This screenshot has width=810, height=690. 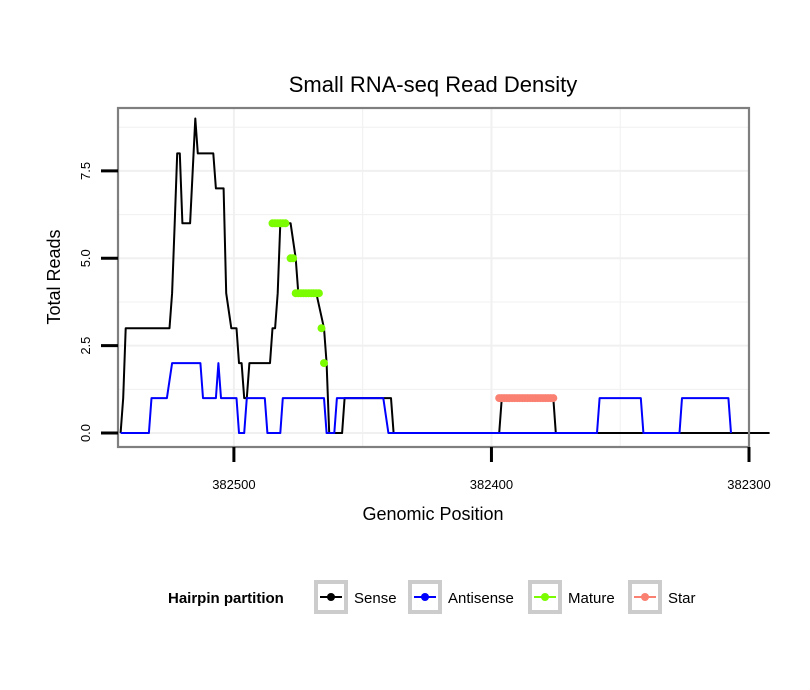 I want to click on y-tick-label: 2.5, so click(x=85, y=346).